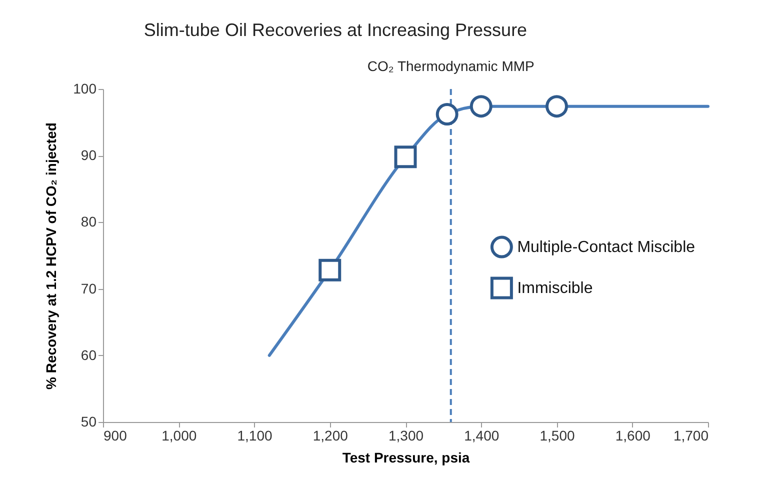 The image size is (775, 489). What do you see at coordinates (482, 436) in the screenshot?
I see `x-tick-label: 1,400` at bounding box center [482, 436].